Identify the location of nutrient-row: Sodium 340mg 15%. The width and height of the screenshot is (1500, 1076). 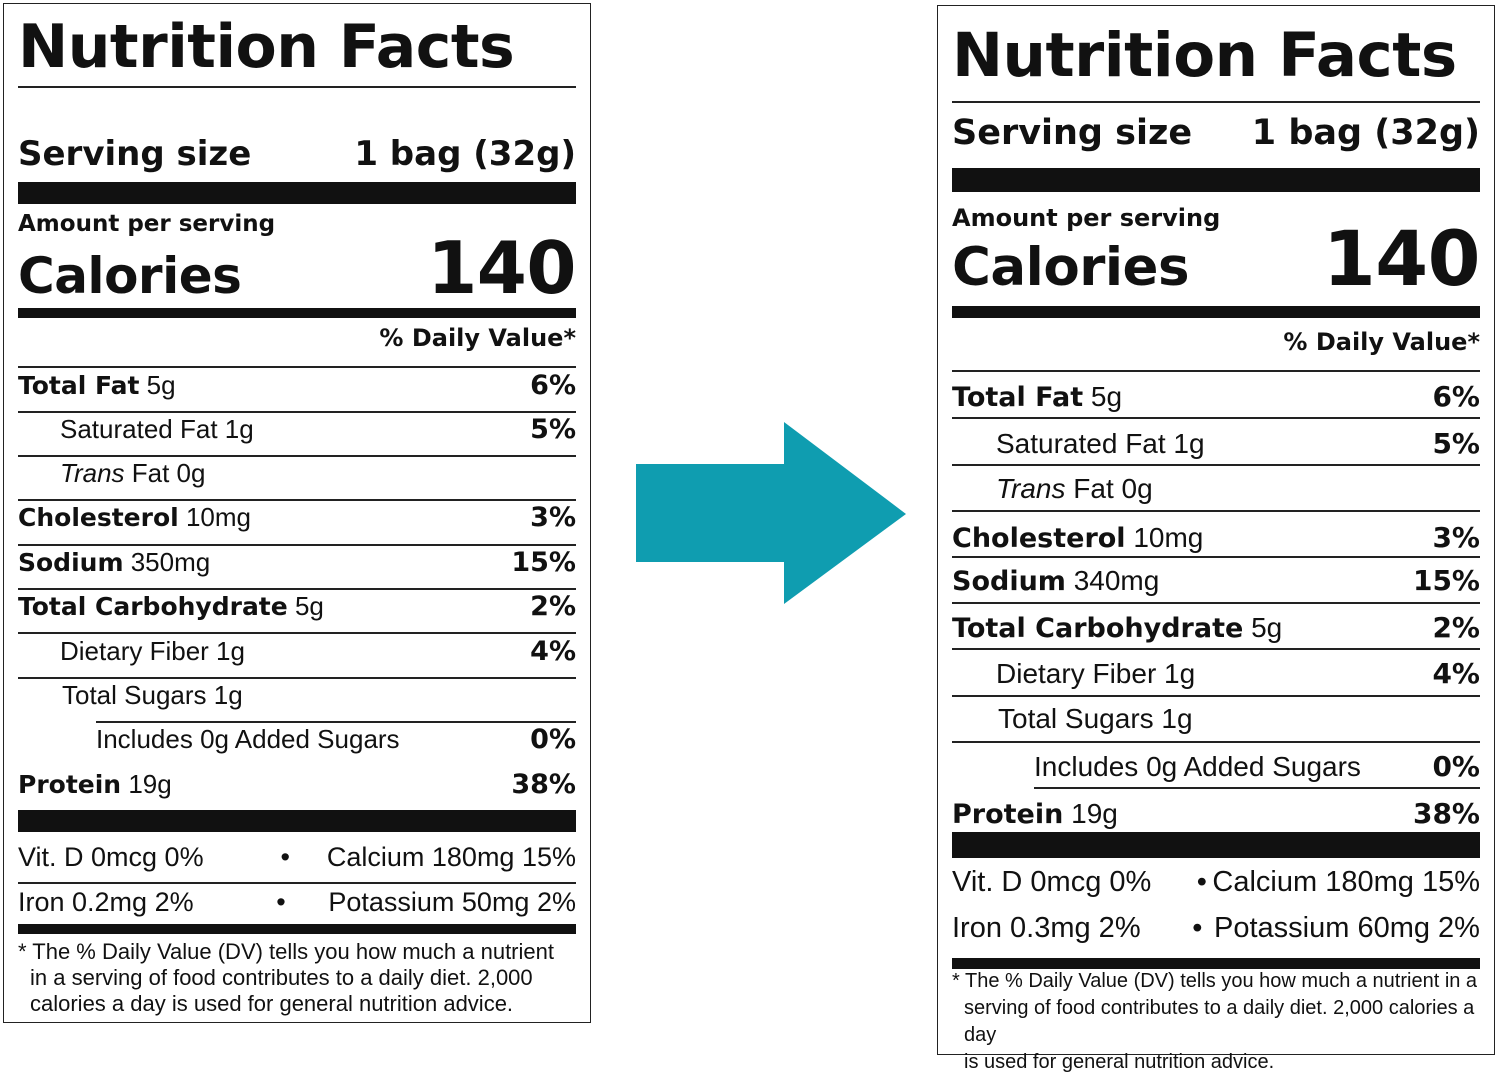
(1216, 580).